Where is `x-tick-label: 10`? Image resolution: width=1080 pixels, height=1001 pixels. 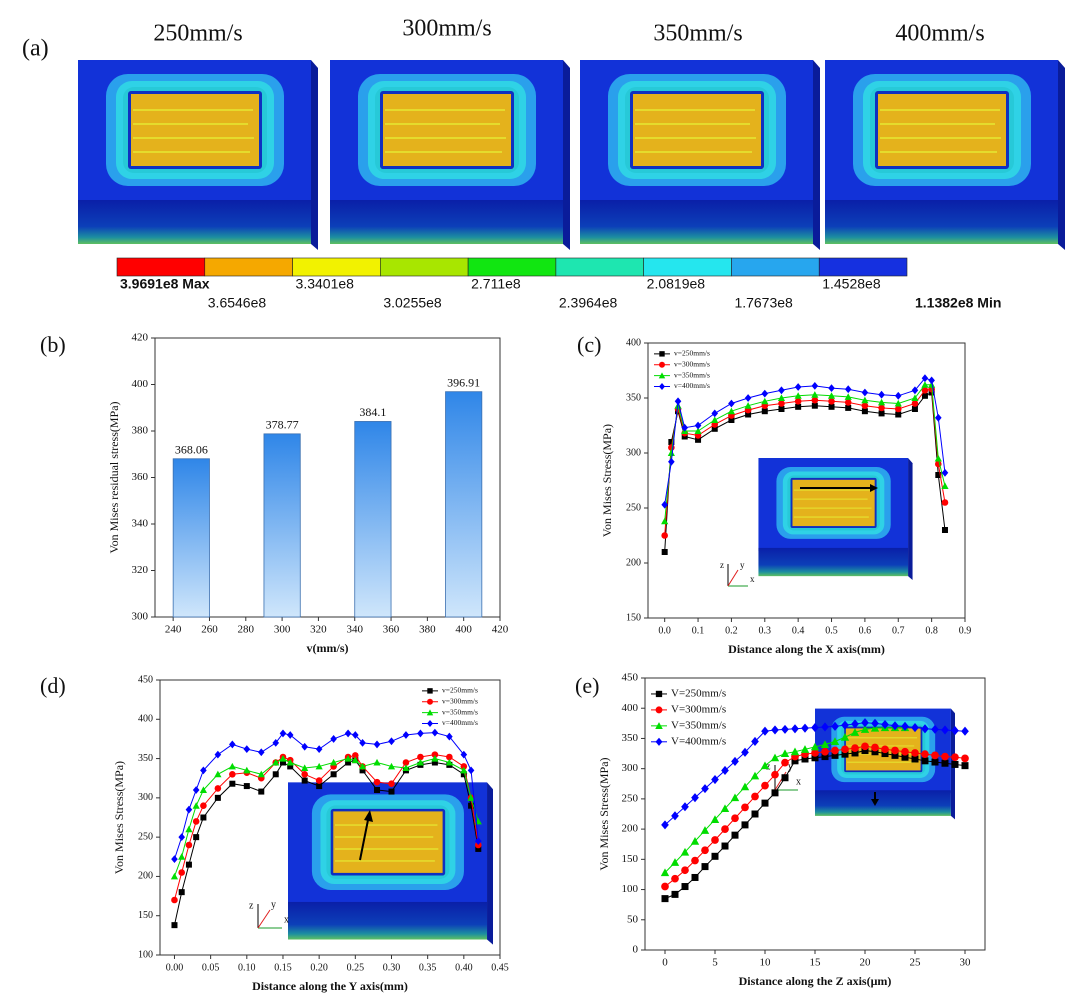
x-tick-label: 10 is located at coordinates (766, 963).